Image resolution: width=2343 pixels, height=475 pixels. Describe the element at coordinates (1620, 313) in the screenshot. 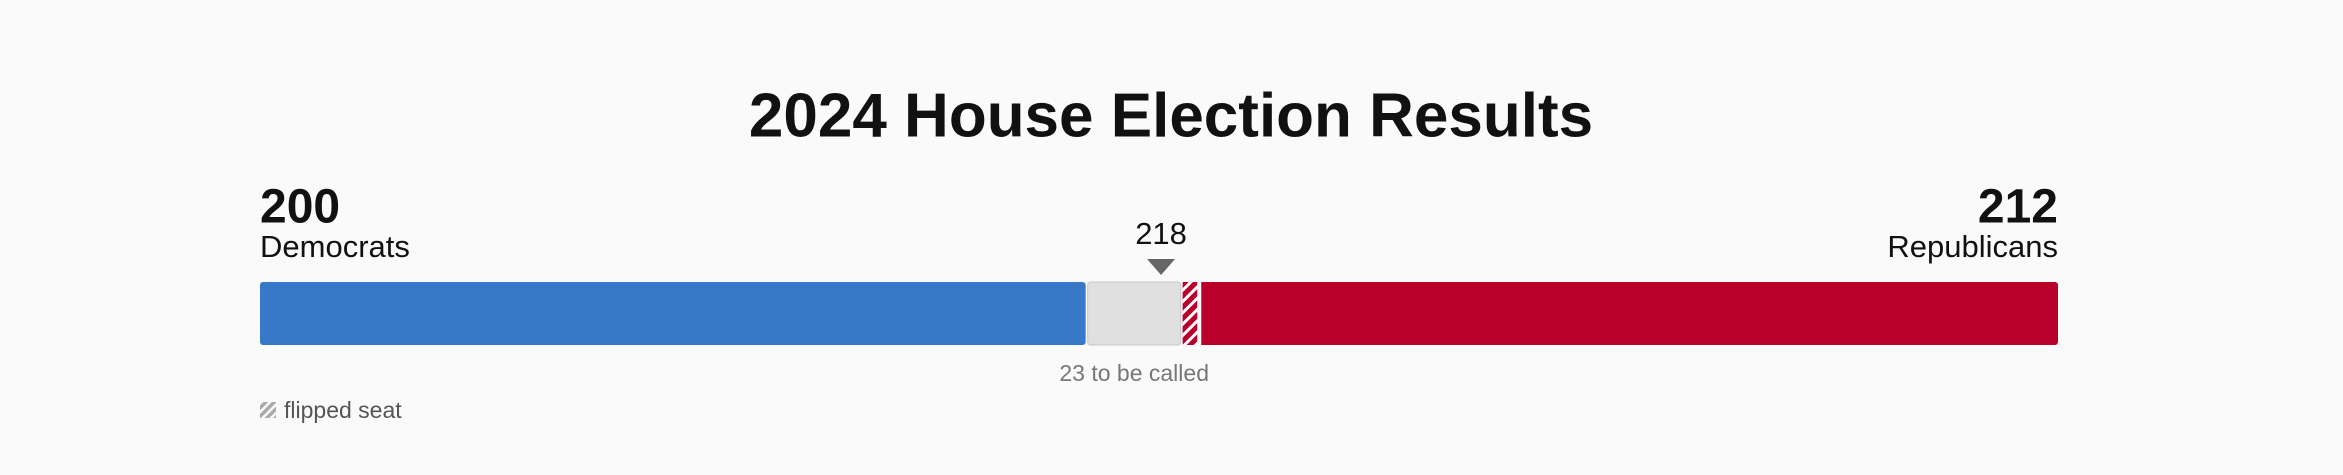

I see `rep-bar` at that location.